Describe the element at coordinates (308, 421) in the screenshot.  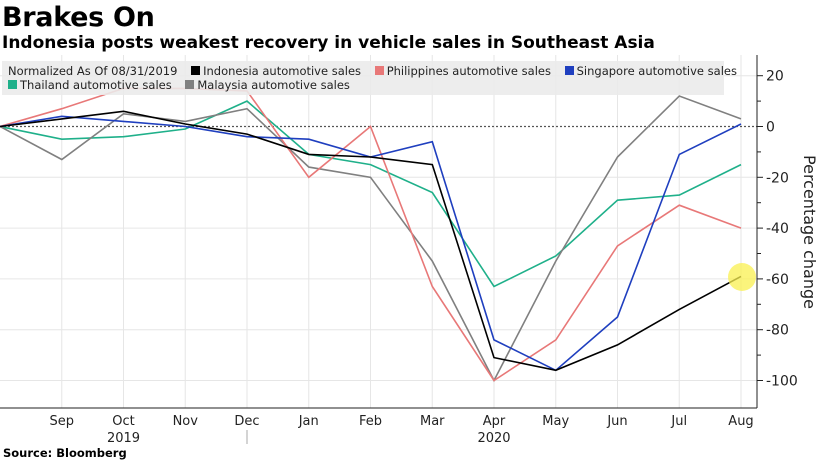
I see `x-tick-label: Jan` at that location.